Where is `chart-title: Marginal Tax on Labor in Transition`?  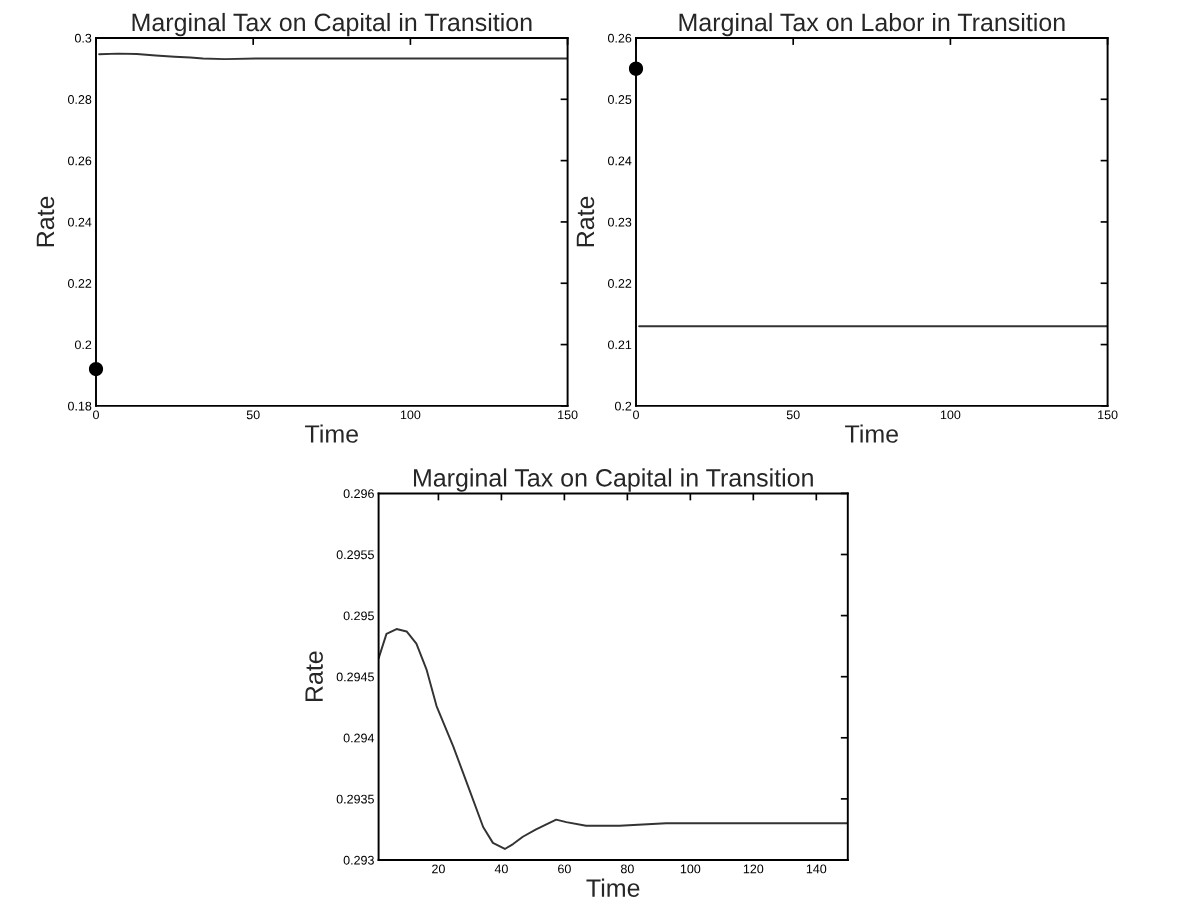 chart-title: Marginal Tax on Labor in Transition is located at coordinates (872, 24).